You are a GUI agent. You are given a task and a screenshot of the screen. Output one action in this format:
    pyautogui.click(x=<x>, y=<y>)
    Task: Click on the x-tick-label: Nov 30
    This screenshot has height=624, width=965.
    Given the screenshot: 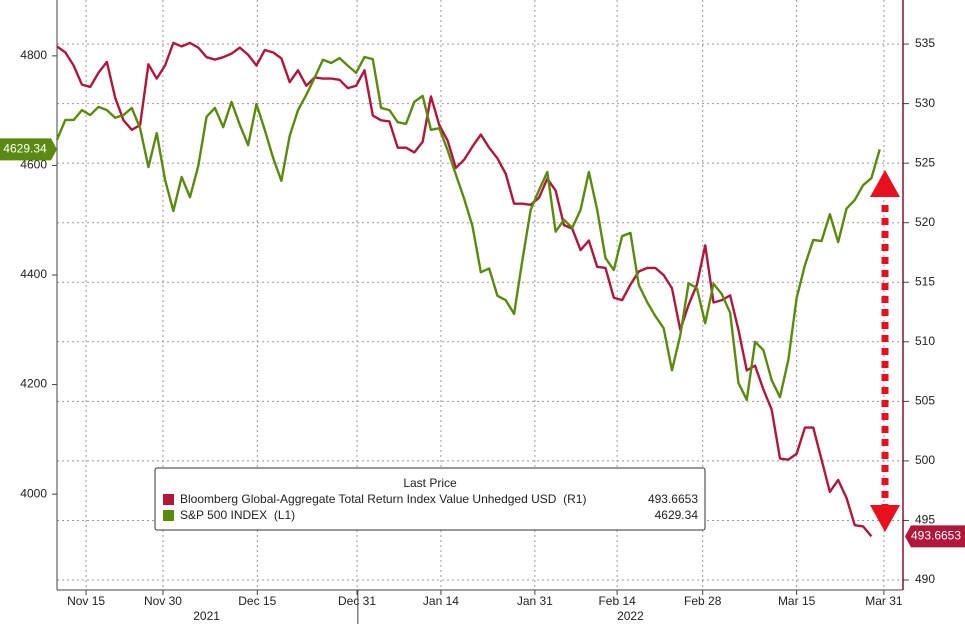 What is the action you would take?
    pyautogui.click(x=163, y=601)
    